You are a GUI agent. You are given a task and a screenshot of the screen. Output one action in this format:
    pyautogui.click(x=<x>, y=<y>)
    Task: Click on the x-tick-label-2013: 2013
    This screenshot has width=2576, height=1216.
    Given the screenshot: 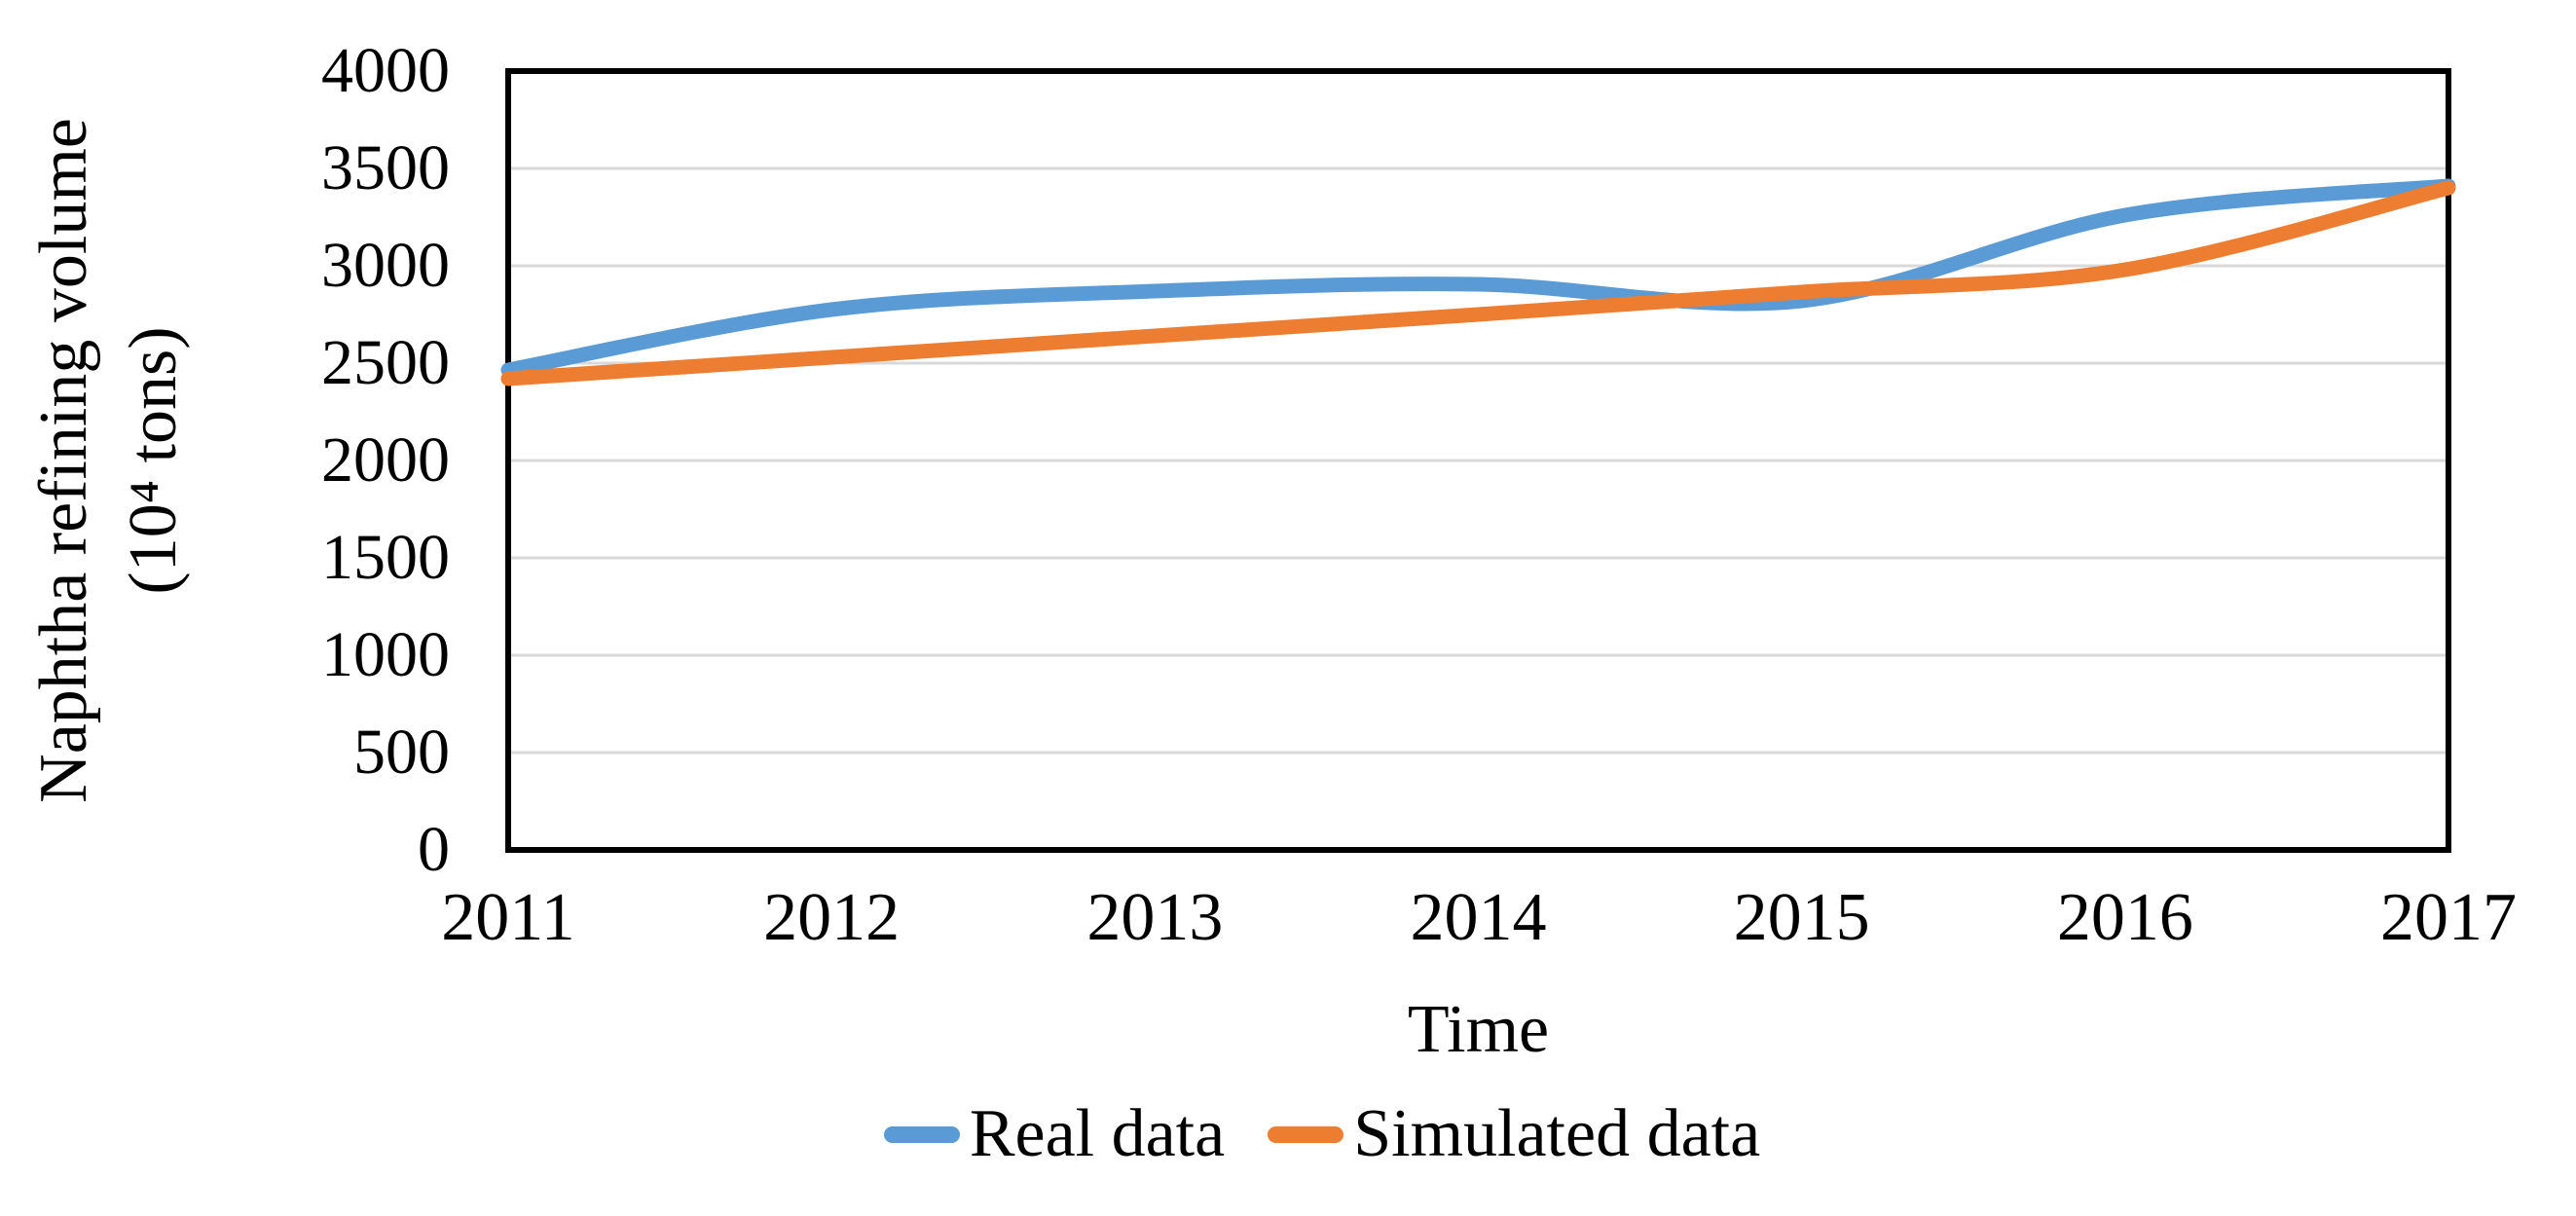 What is the action you would take?
    pyautogui.click(x=1155, y=918)
    